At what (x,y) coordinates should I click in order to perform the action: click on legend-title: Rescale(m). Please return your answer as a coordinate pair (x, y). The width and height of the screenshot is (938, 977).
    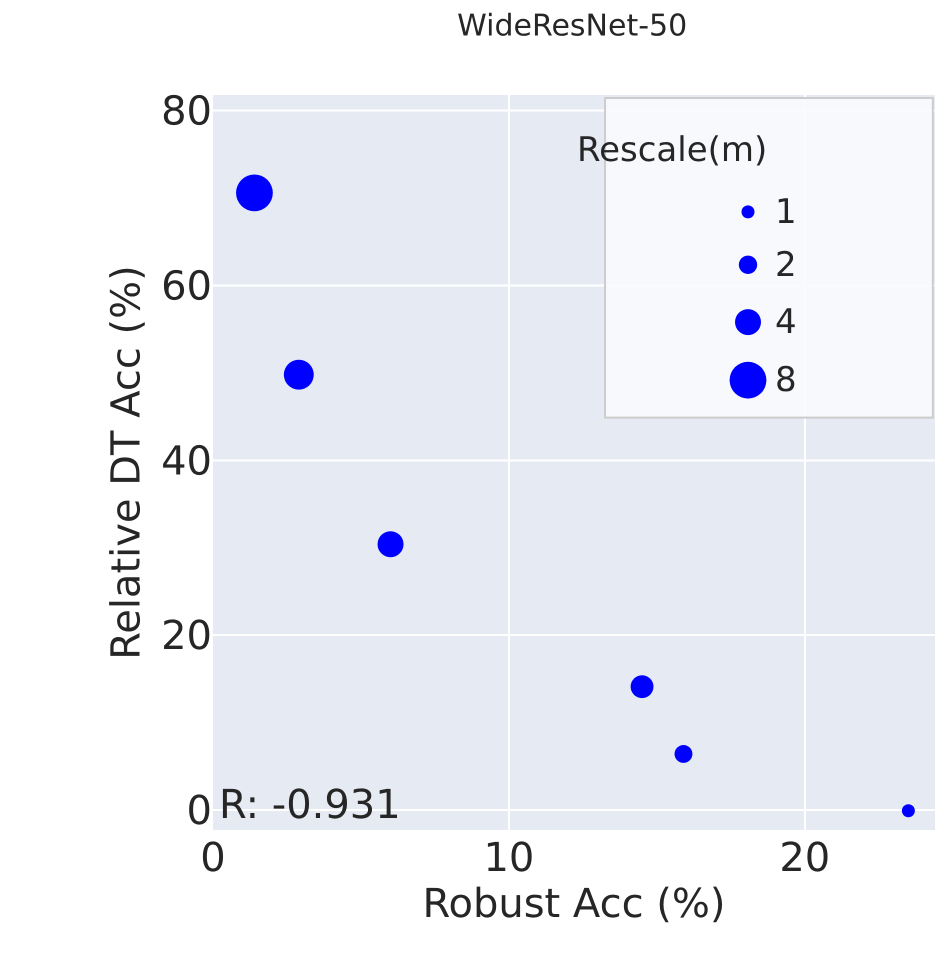
    Looking at the image, I should click on (672, 150).